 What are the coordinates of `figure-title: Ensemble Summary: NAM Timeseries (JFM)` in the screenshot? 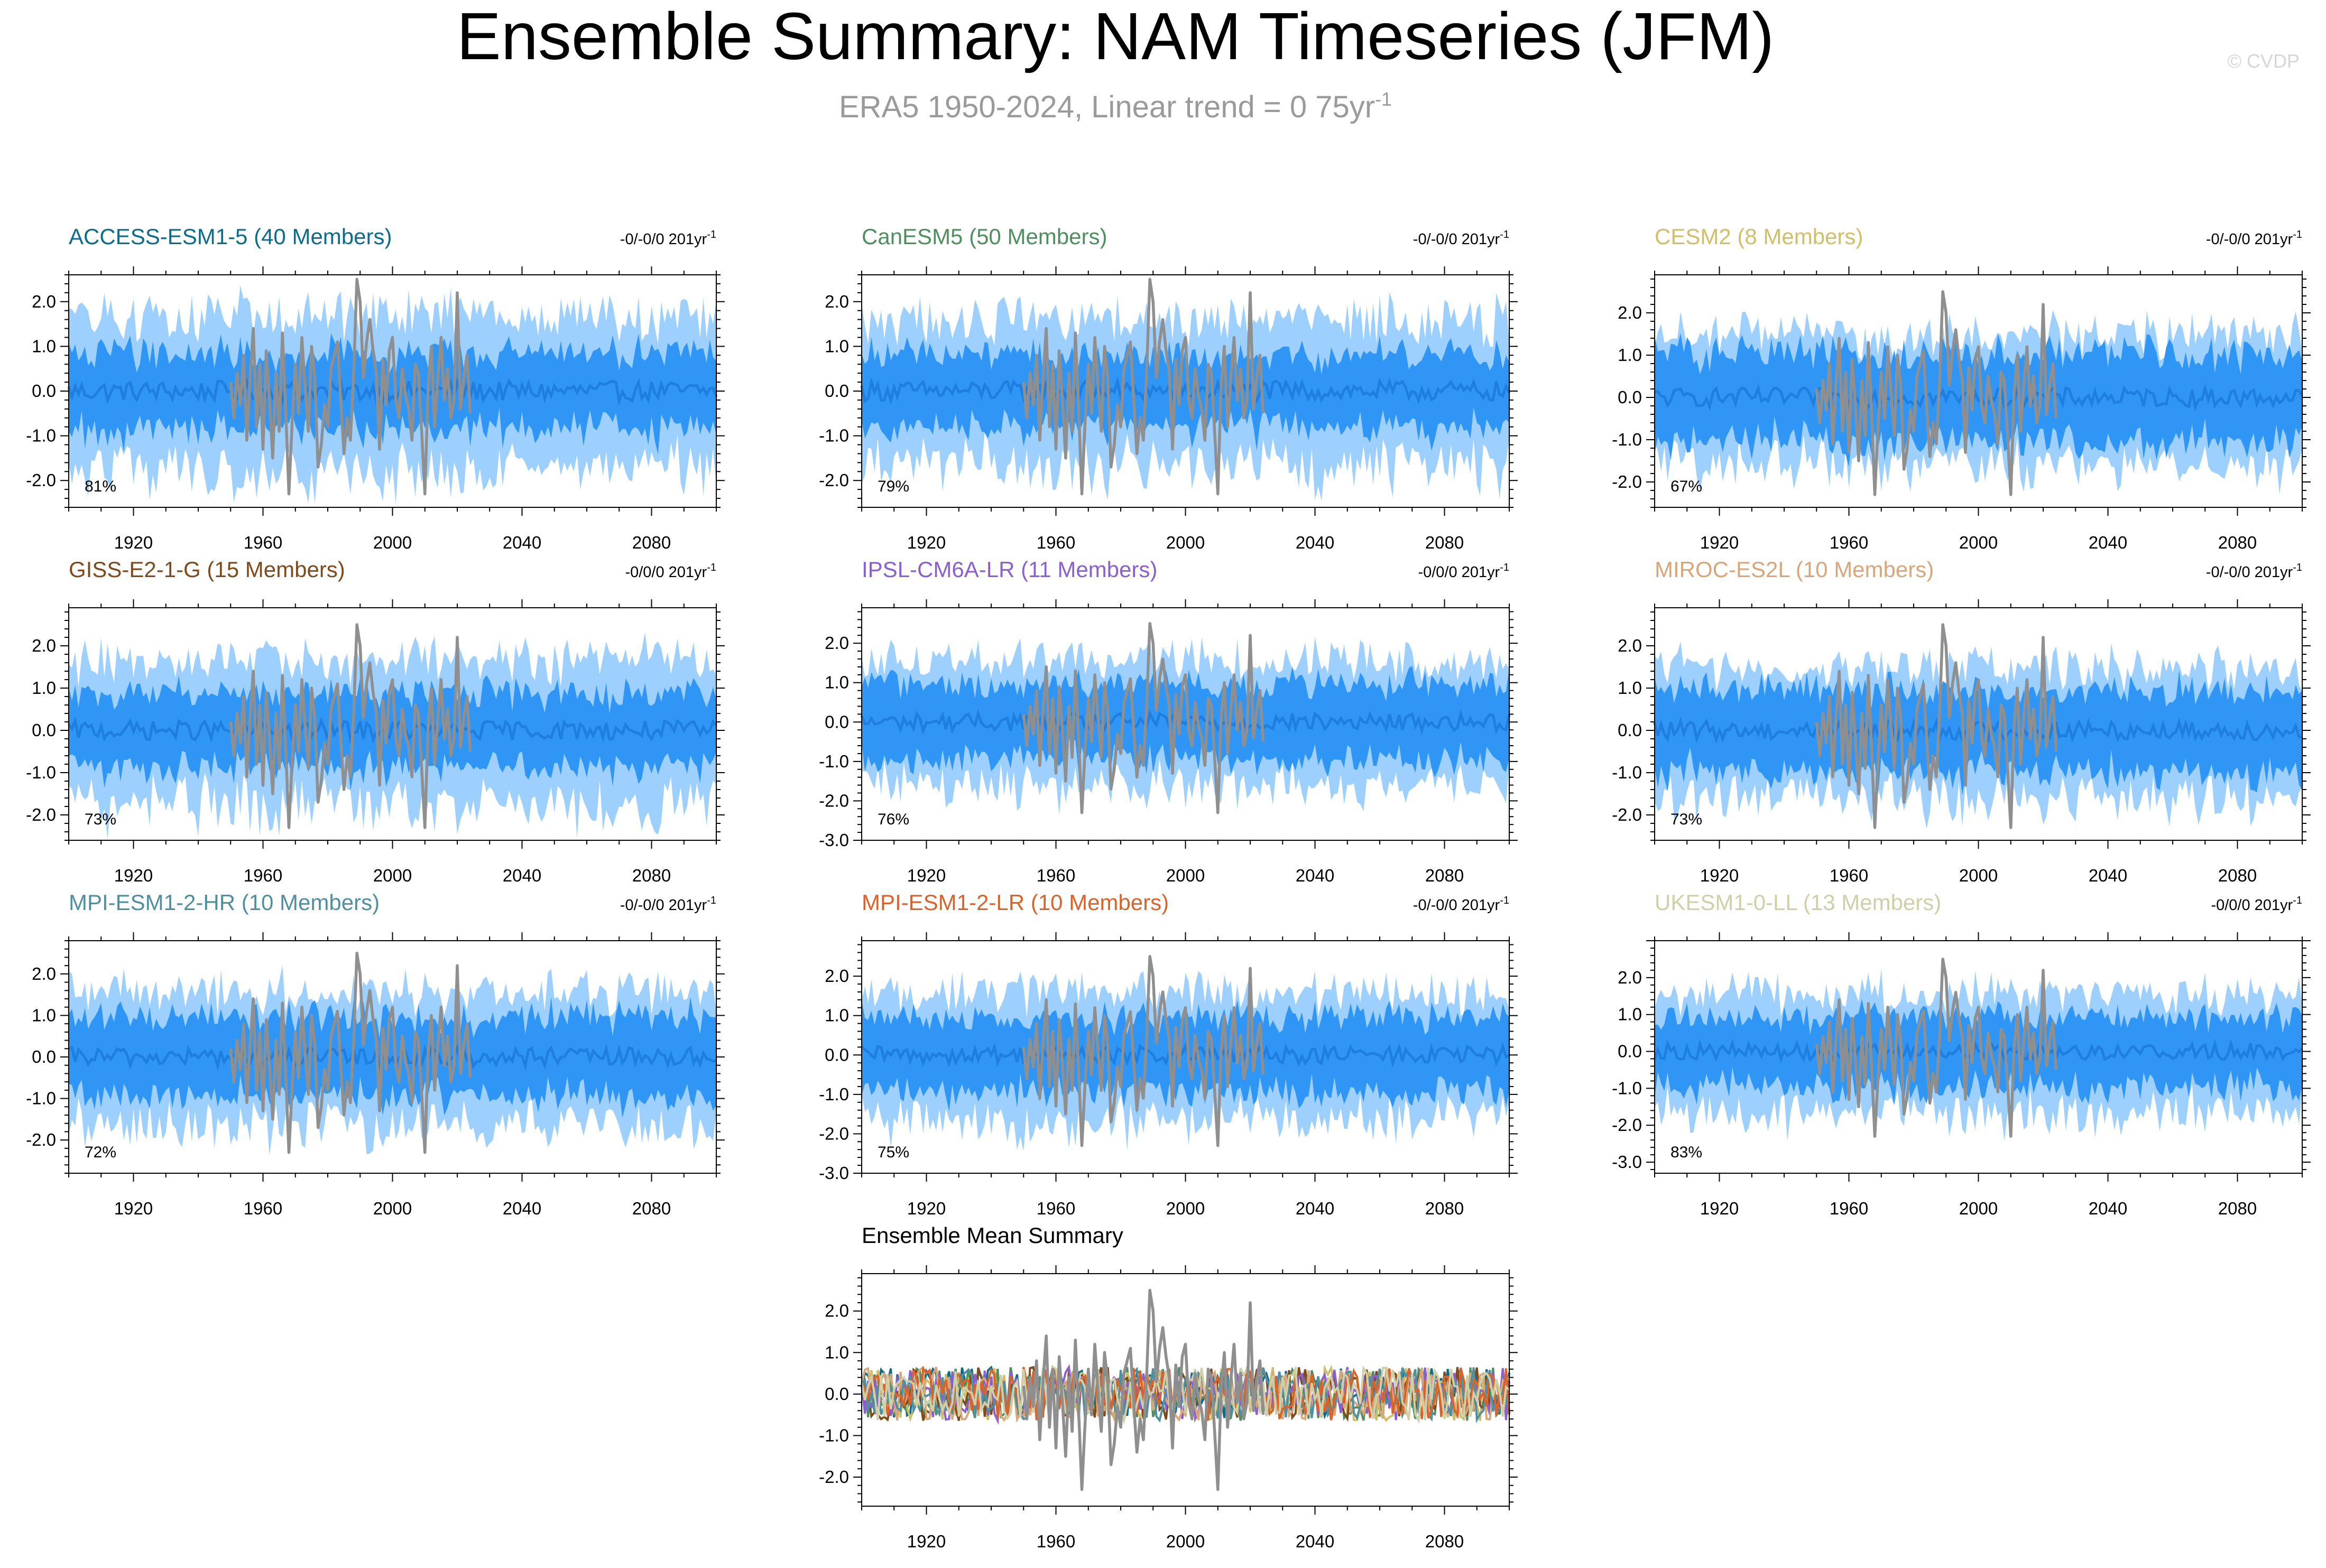 It's located at (1115, 37).